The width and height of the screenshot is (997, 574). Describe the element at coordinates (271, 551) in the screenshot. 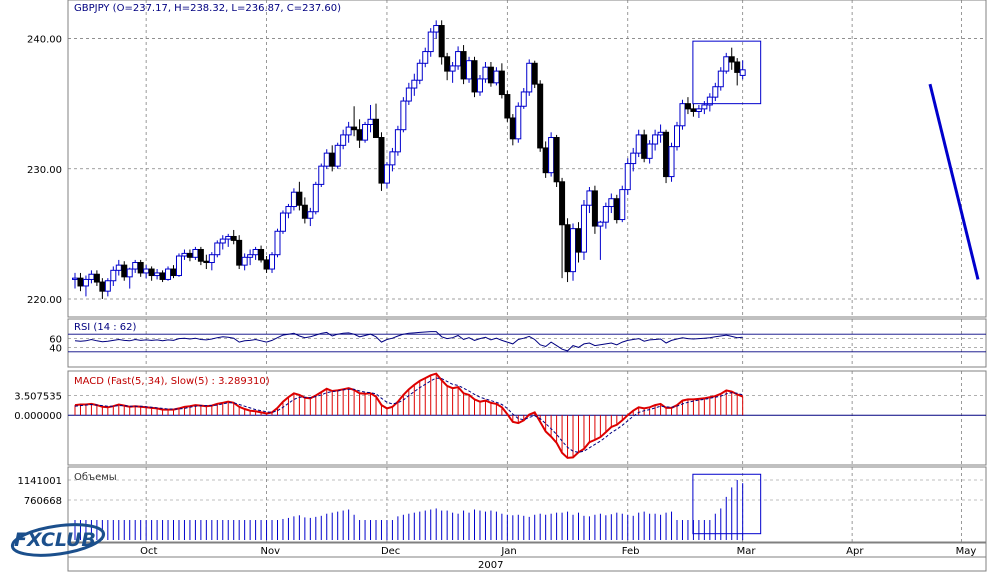

I see `x-tick-label-nov: Nov` at that location.